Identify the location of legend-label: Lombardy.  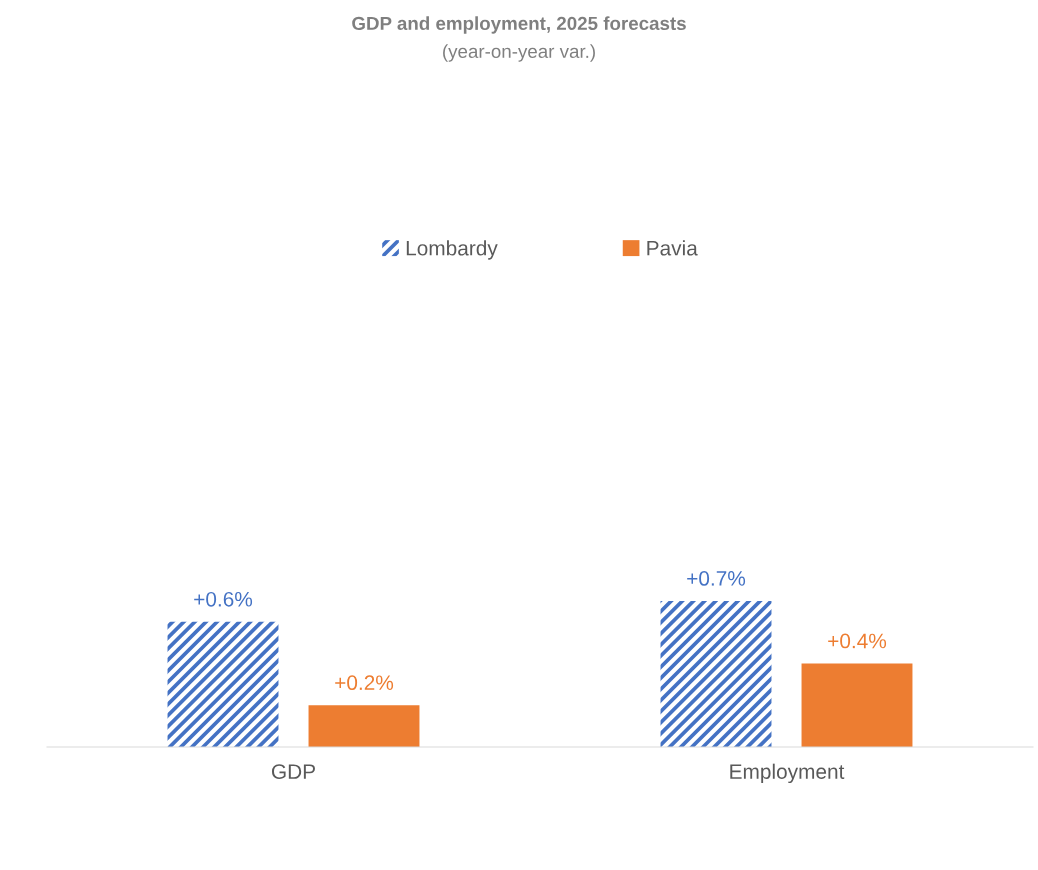
(452, 250).